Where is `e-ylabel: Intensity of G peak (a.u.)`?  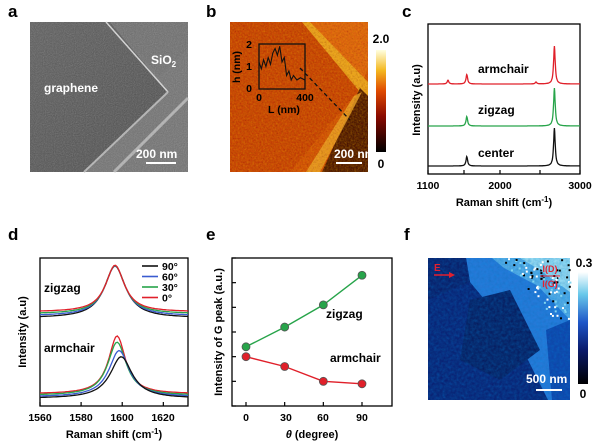
e-ylabel: Intensity of G peak (a.u.) is located at coordinates (219, 332).